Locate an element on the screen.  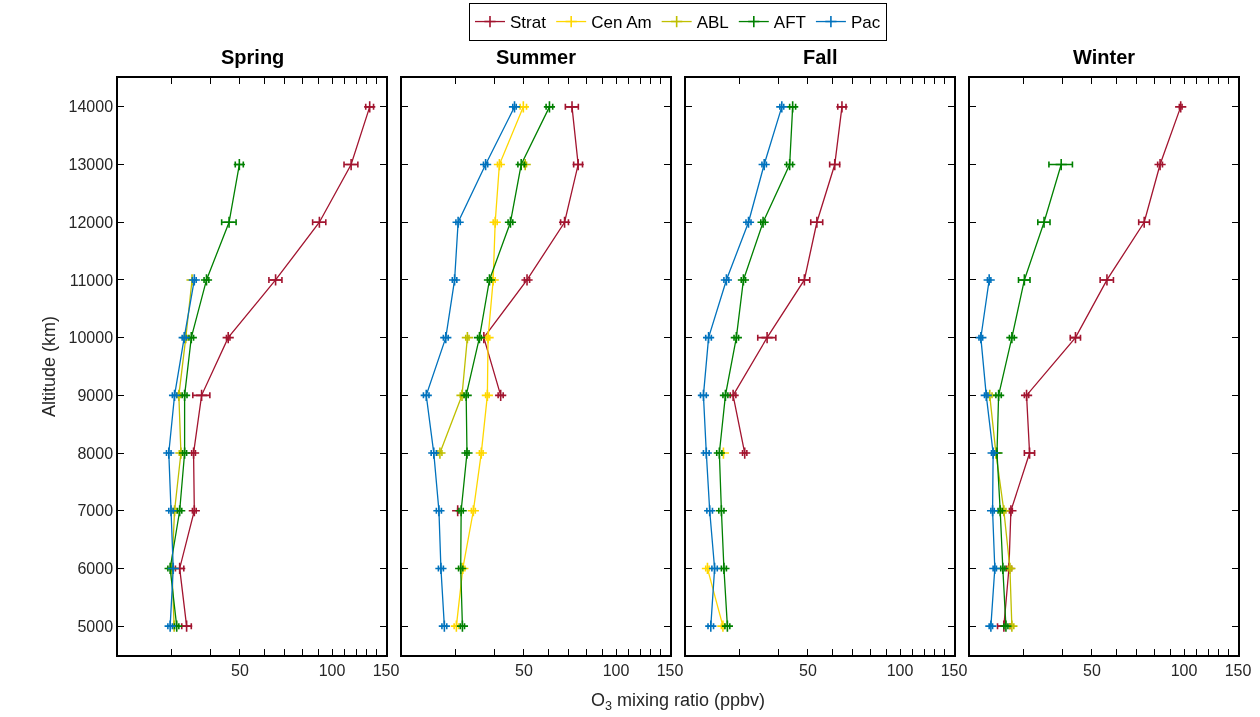
y-tick-label: 8000 is located at coordinates (95, 453).